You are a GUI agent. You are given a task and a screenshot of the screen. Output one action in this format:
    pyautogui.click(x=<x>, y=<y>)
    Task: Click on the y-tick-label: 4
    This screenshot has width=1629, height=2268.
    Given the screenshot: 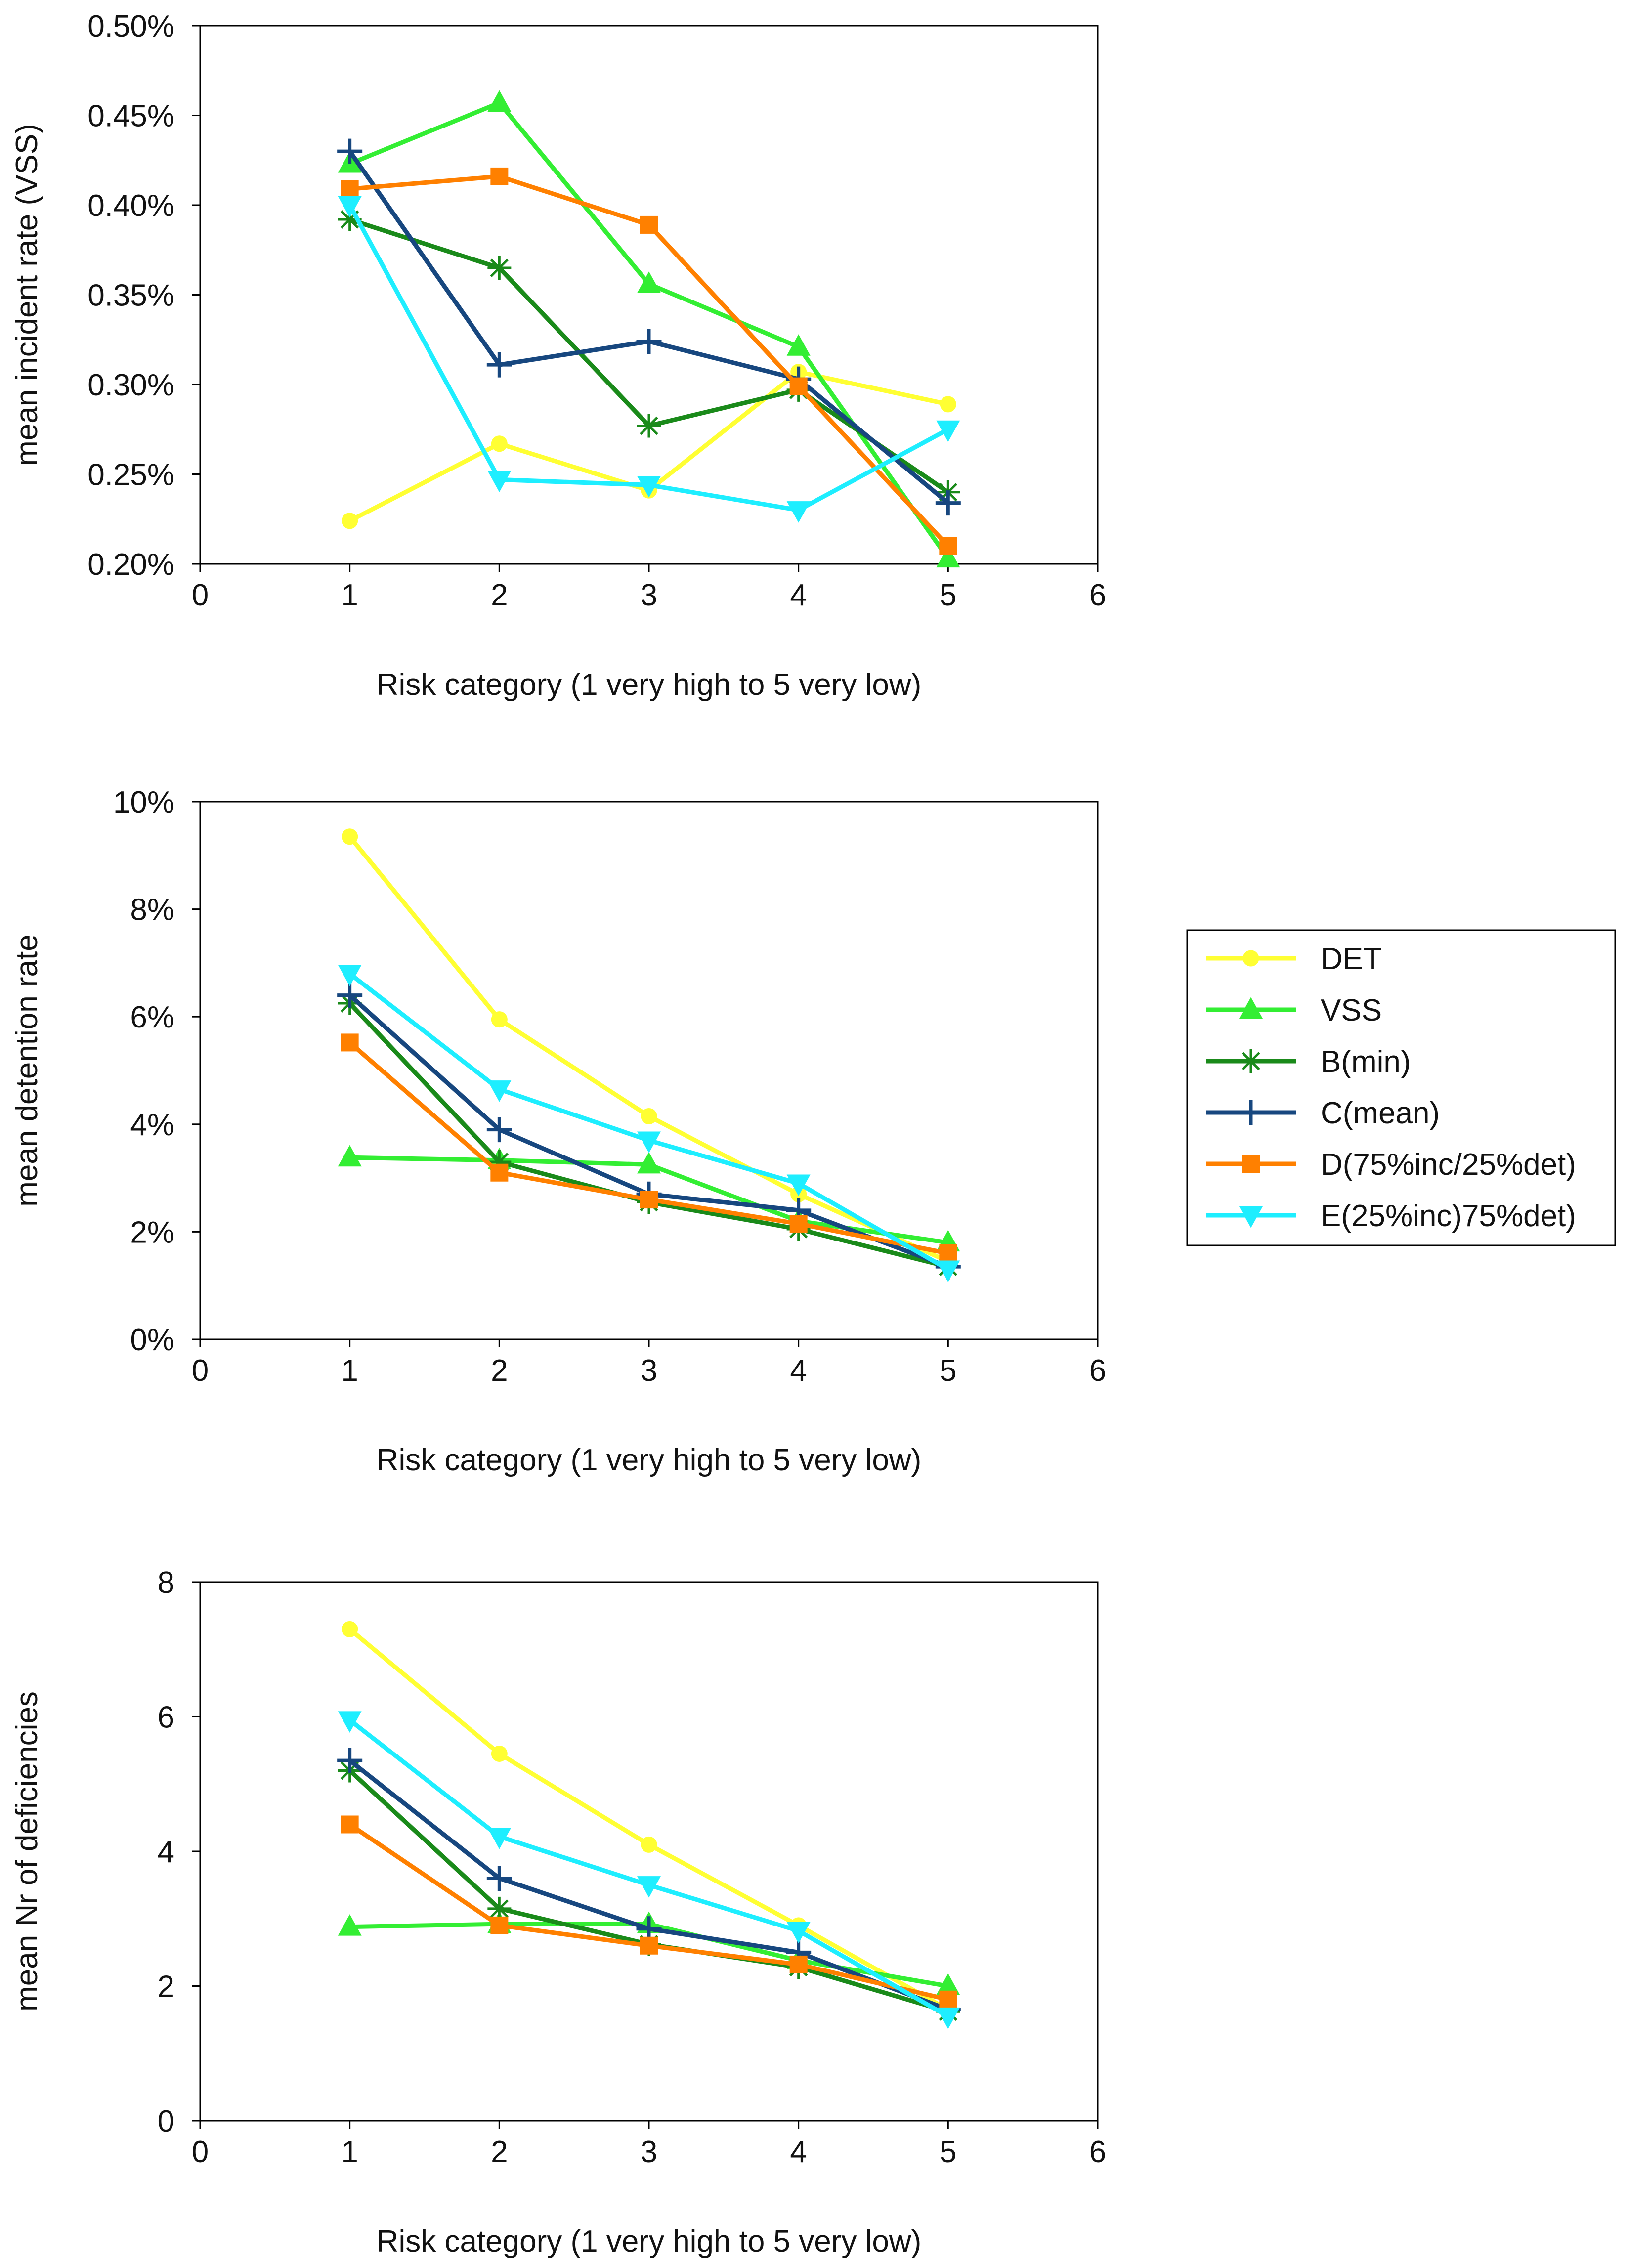 What is the action you would take?
    pyautogui.click(x=166, y=1852)
    